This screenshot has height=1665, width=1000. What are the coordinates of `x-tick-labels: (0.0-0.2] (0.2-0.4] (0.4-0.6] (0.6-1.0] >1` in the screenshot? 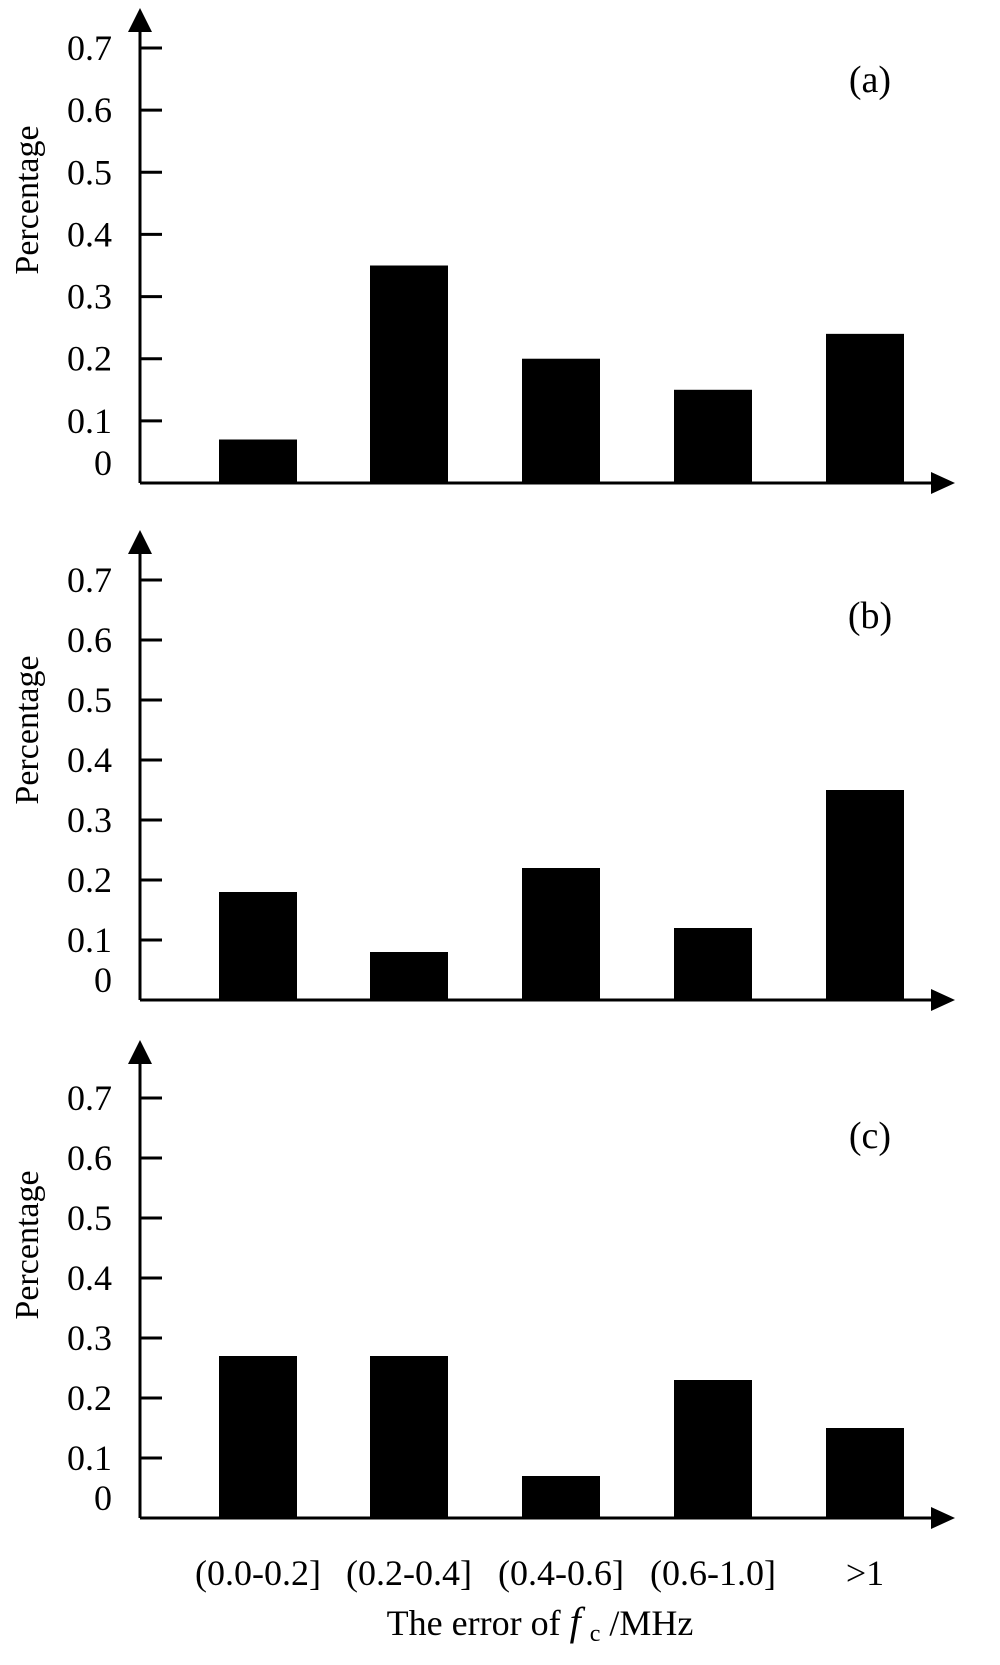 It's located at (539, 1573).